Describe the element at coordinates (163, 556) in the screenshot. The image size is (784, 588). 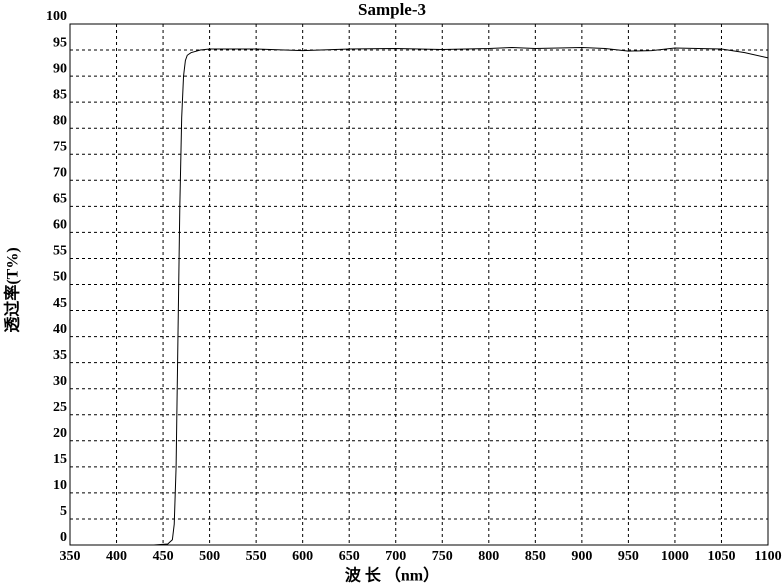
I see `x-tick-label: 450` at that location.